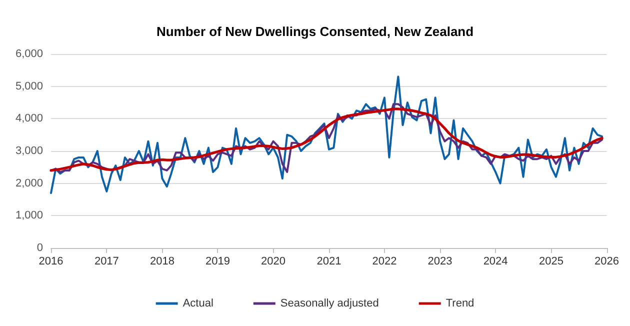 The image size is (630, 326). Describe the element at coordinates (384, 262) in the screenshot. I see `x-tick-label: 2022` at that location.